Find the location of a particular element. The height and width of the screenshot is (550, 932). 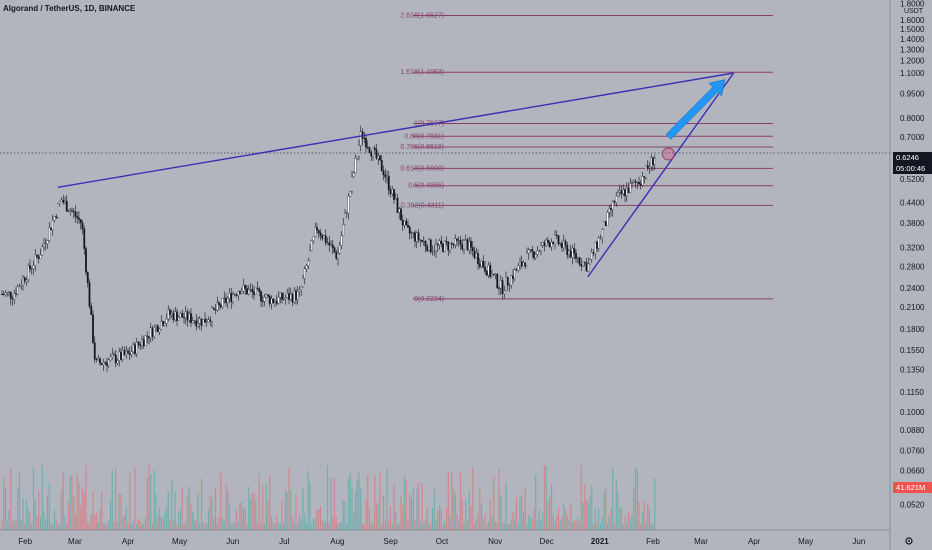

price-tick-label: 0.1350 is located at coordinates (912, 369).